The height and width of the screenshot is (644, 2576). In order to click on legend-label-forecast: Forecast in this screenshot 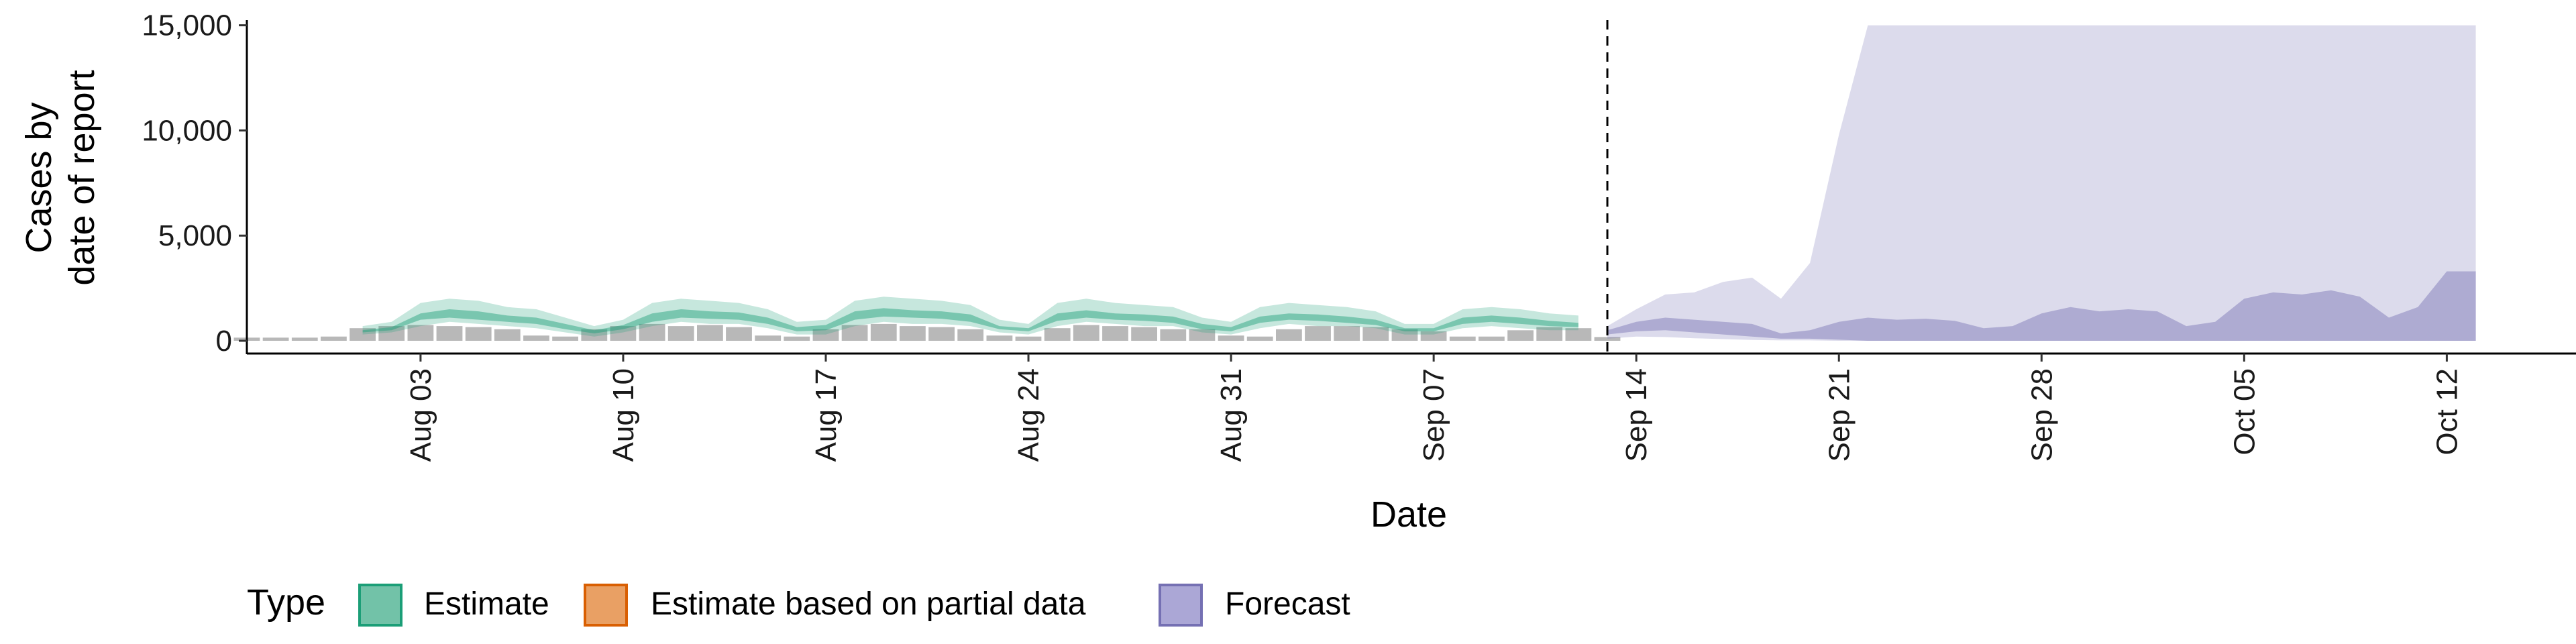, I will do `click(1287, 604)`.